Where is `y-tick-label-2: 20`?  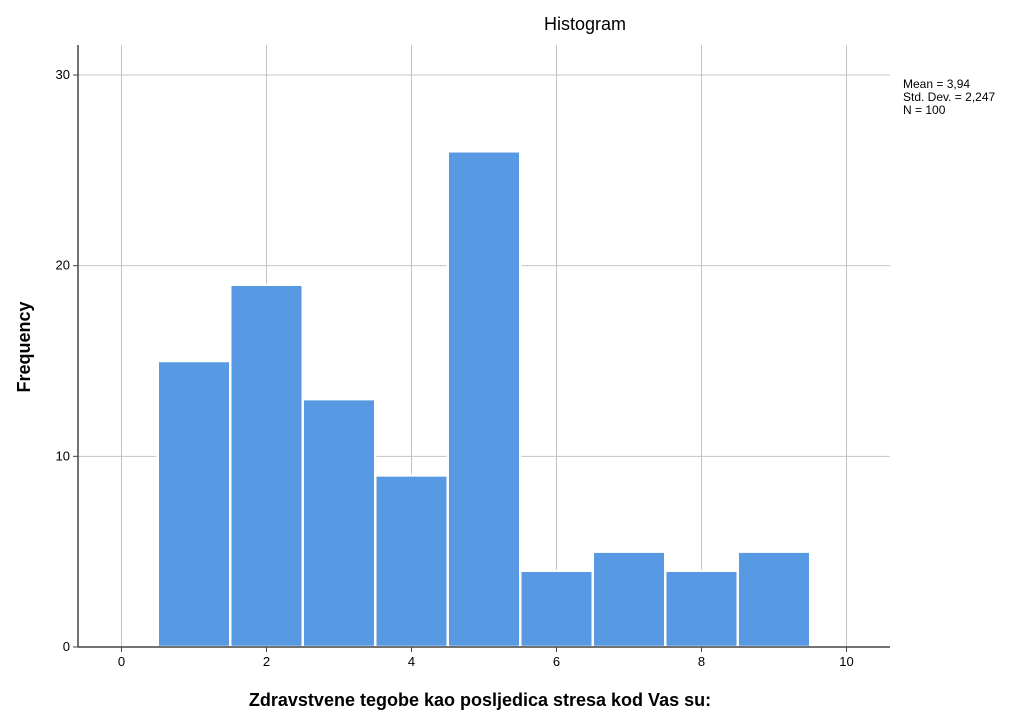 y-tick-label-2: 20 is located at coordinates (63, 265).